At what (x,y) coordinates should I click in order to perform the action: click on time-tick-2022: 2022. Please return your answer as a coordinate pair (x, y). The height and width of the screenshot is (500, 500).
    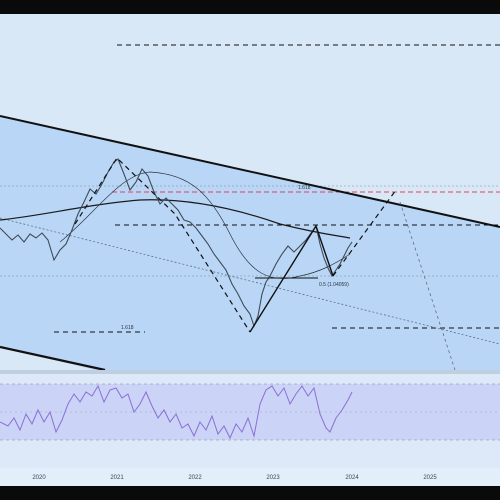
    Looking at the image, I should click on (195, 478).